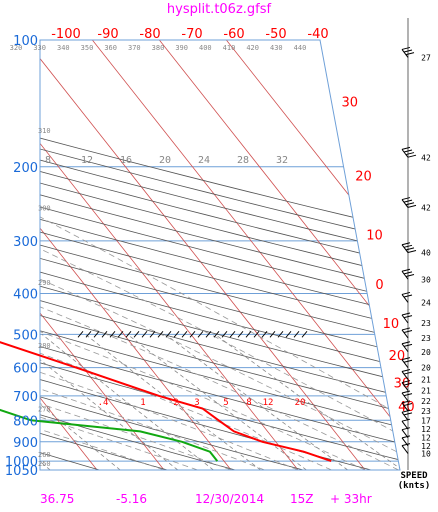 Image resolution: width=438 pixels, height=512 pixels. I want to click on theta-label: 440, so click(300, 48).